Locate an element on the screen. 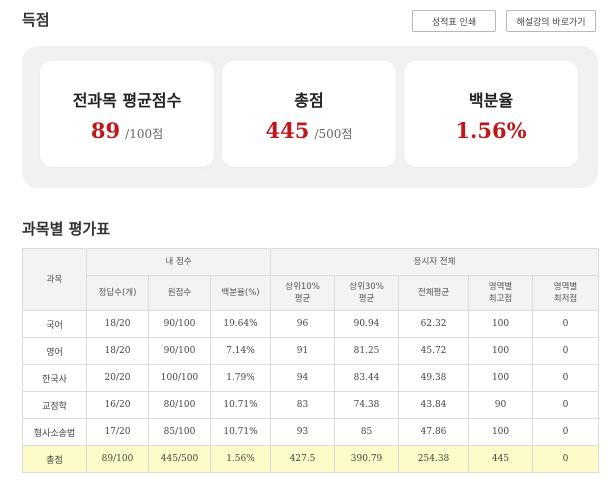 Image resolution: width=610 pixels, height=491 pixels. percentile-label: 백분율 is located at coordinates (491, 100).